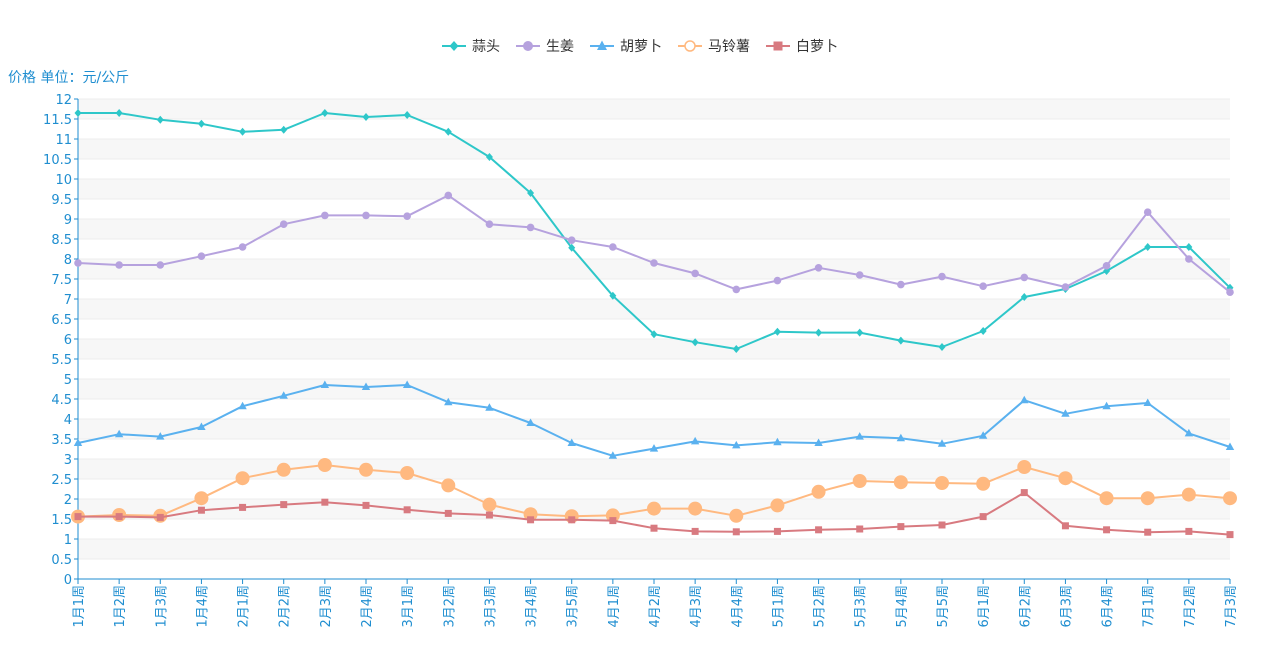 This screenshot has height=658, width=1282. Describe the element at coordinates (545, 47) in the screenshot. I see `legend-item: 生姜` at that location.